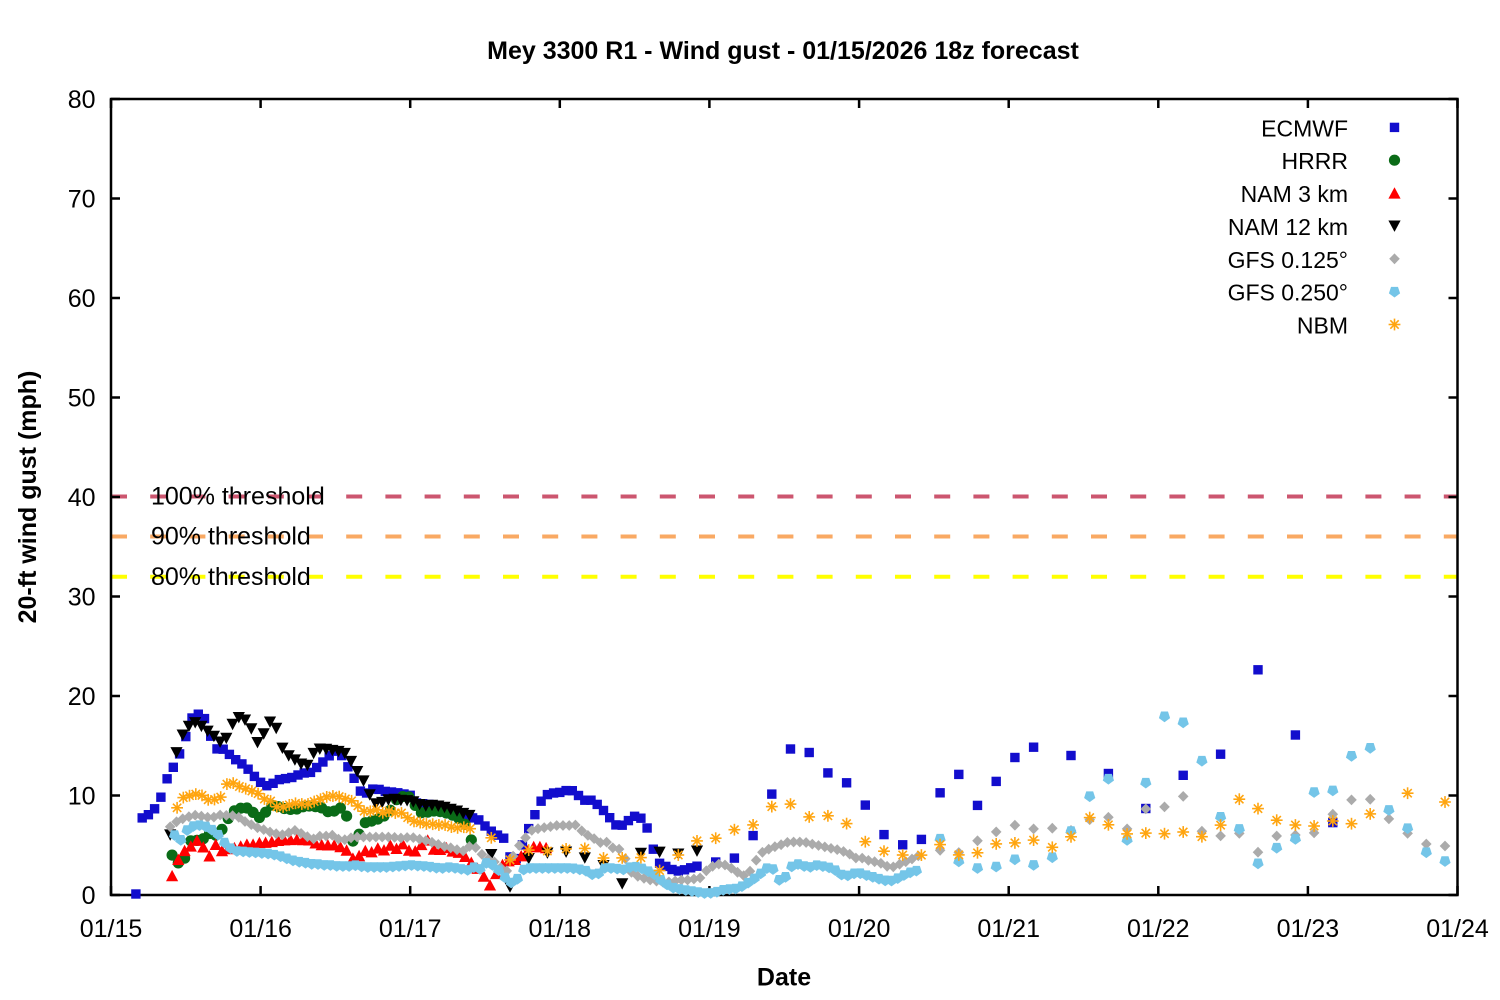  I want to click on svg-text: 10, so click(82, 797).